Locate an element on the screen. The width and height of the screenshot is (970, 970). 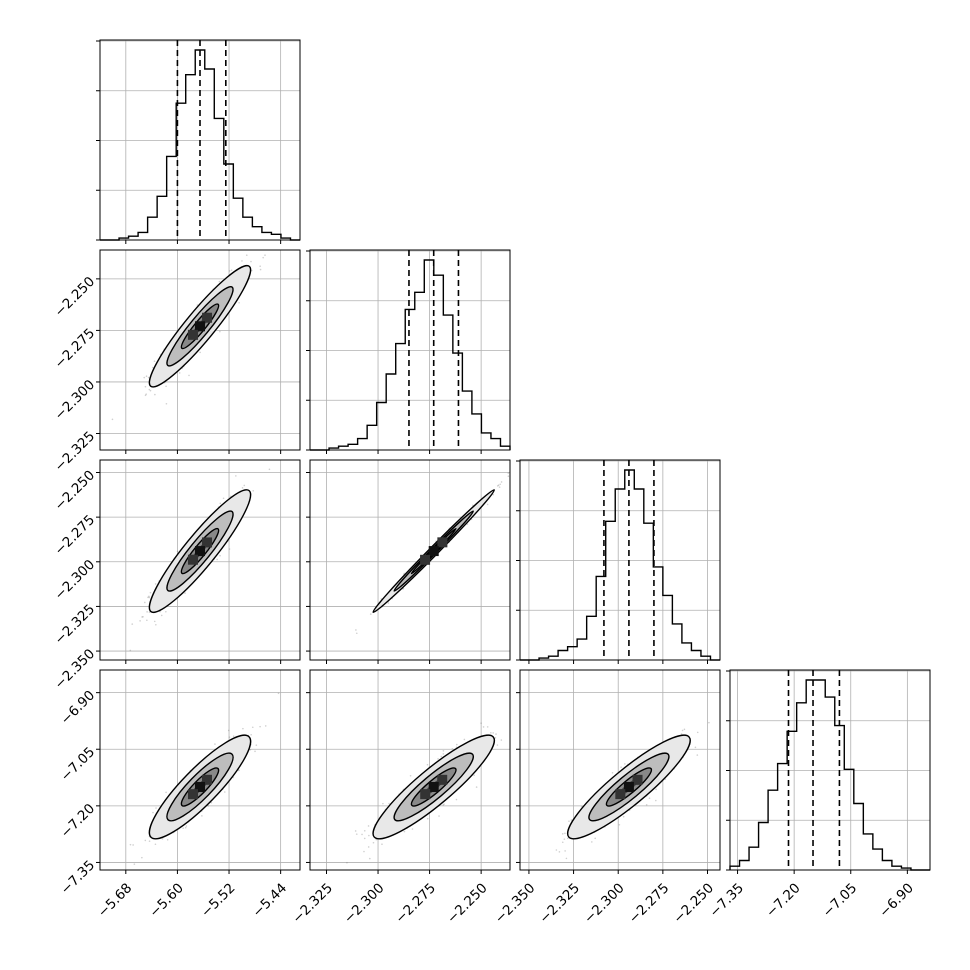
x-tick-label: −2.300 is located at coordinates (604, 903).